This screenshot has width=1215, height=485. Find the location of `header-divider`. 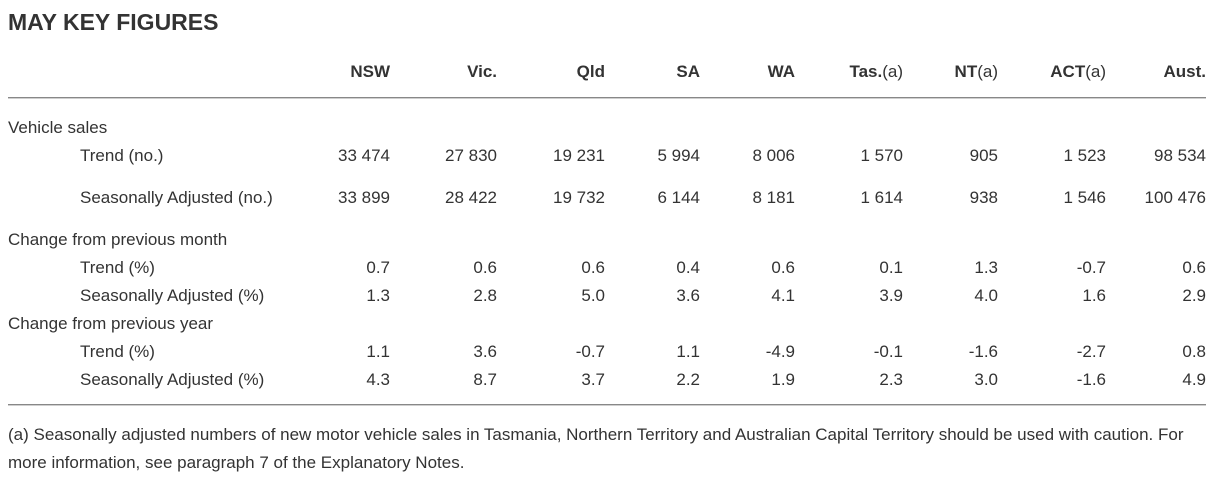

header-divider is located at coordinates (607, 98).